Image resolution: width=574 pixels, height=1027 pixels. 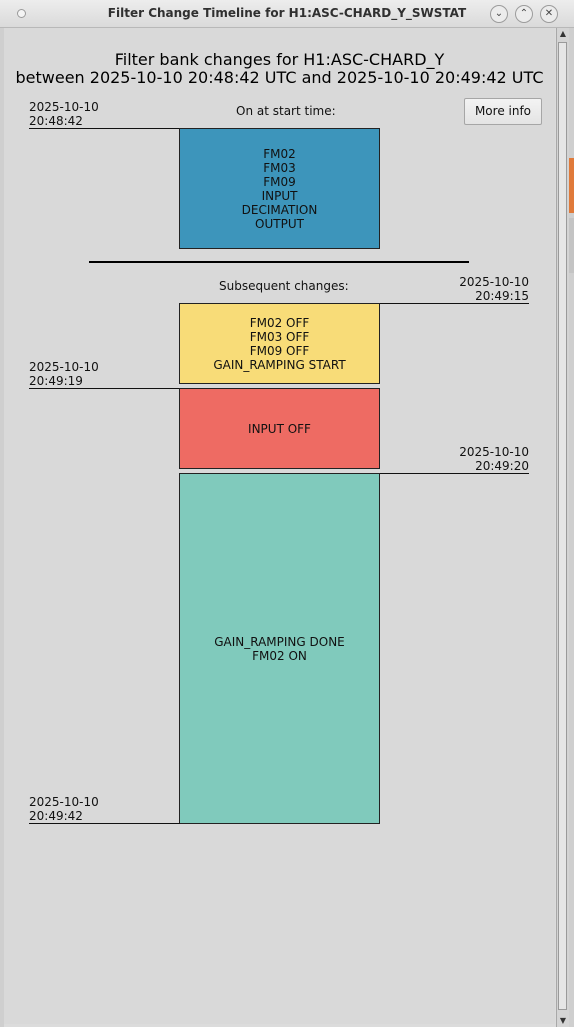 I want to click on change-line: INPUT OFF, so click(x=279, y=428).